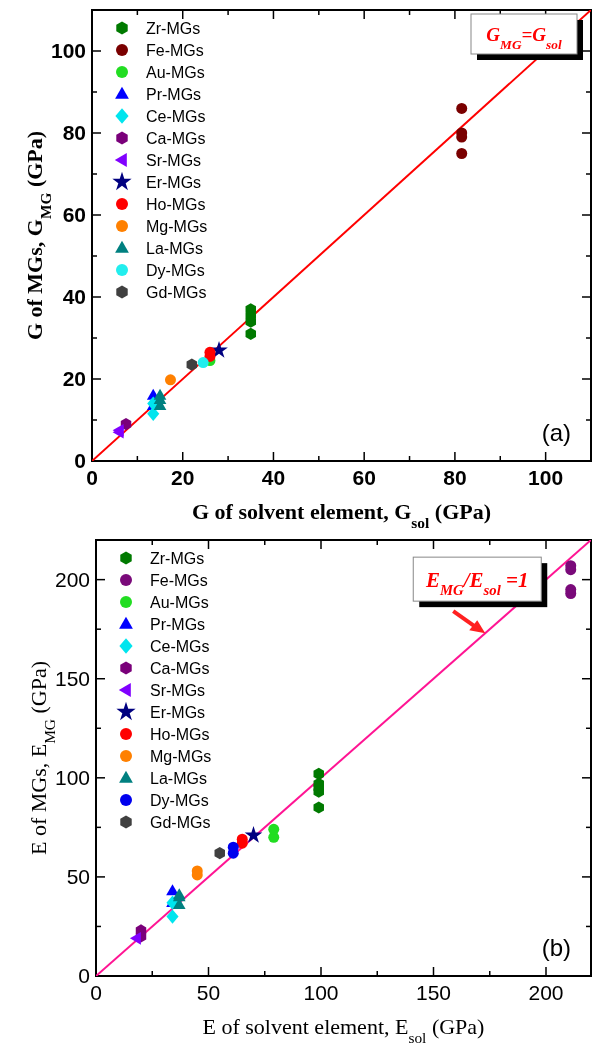 The image size is (593, 1046). Describe the element at coordinates (546, 992) in the screenshot. I see `x-tick-label: 200` at that location.